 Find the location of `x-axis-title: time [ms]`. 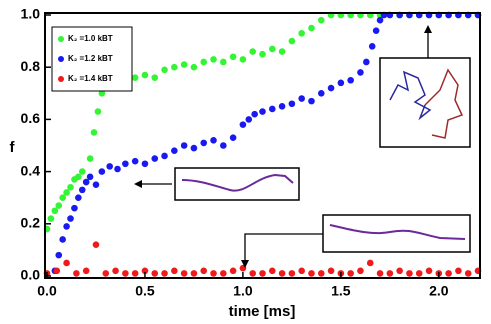

x-axis-title: time [ms] is located at coordinates (262, 311).